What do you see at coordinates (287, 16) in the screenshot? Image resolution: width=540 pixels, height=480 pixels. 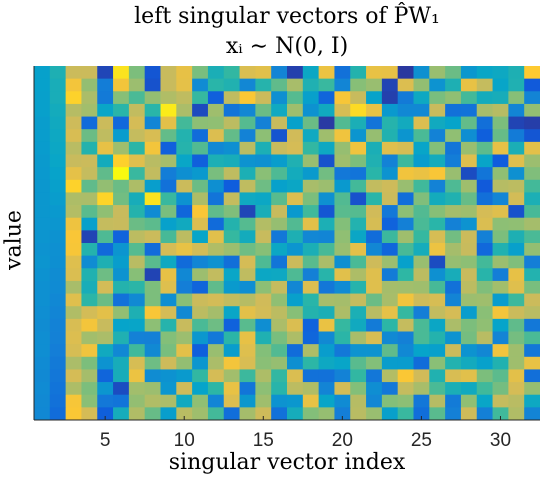 I see `chart-title-line1: left singular vectors of P̂W₁` at bounding box center [287, 16].